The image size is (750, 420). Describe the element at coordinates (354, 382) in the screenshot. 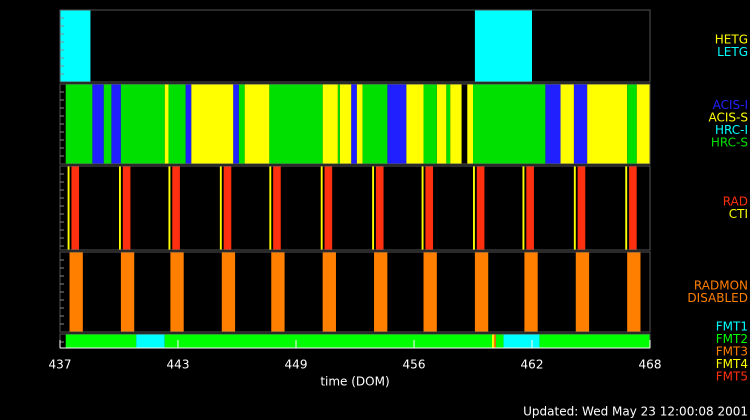

I see `x-axis-label: time (DOM)` at that location.